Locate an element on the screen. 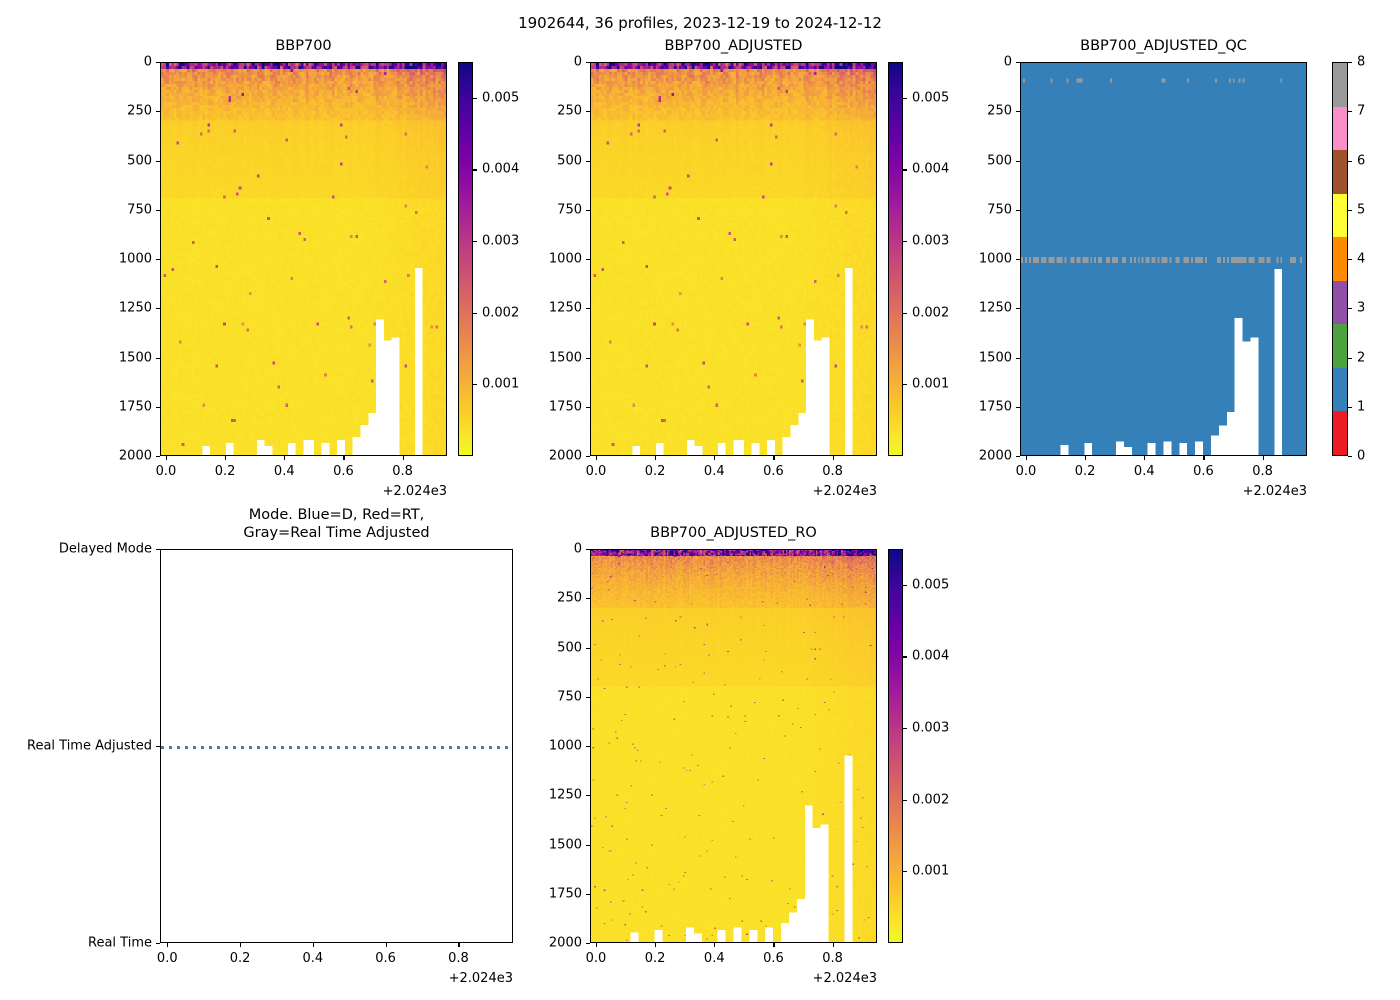 The height and width of the screenshot is (1000, 1400). y-axis-tick-label: 1500 is located at coordinates (565, 844).